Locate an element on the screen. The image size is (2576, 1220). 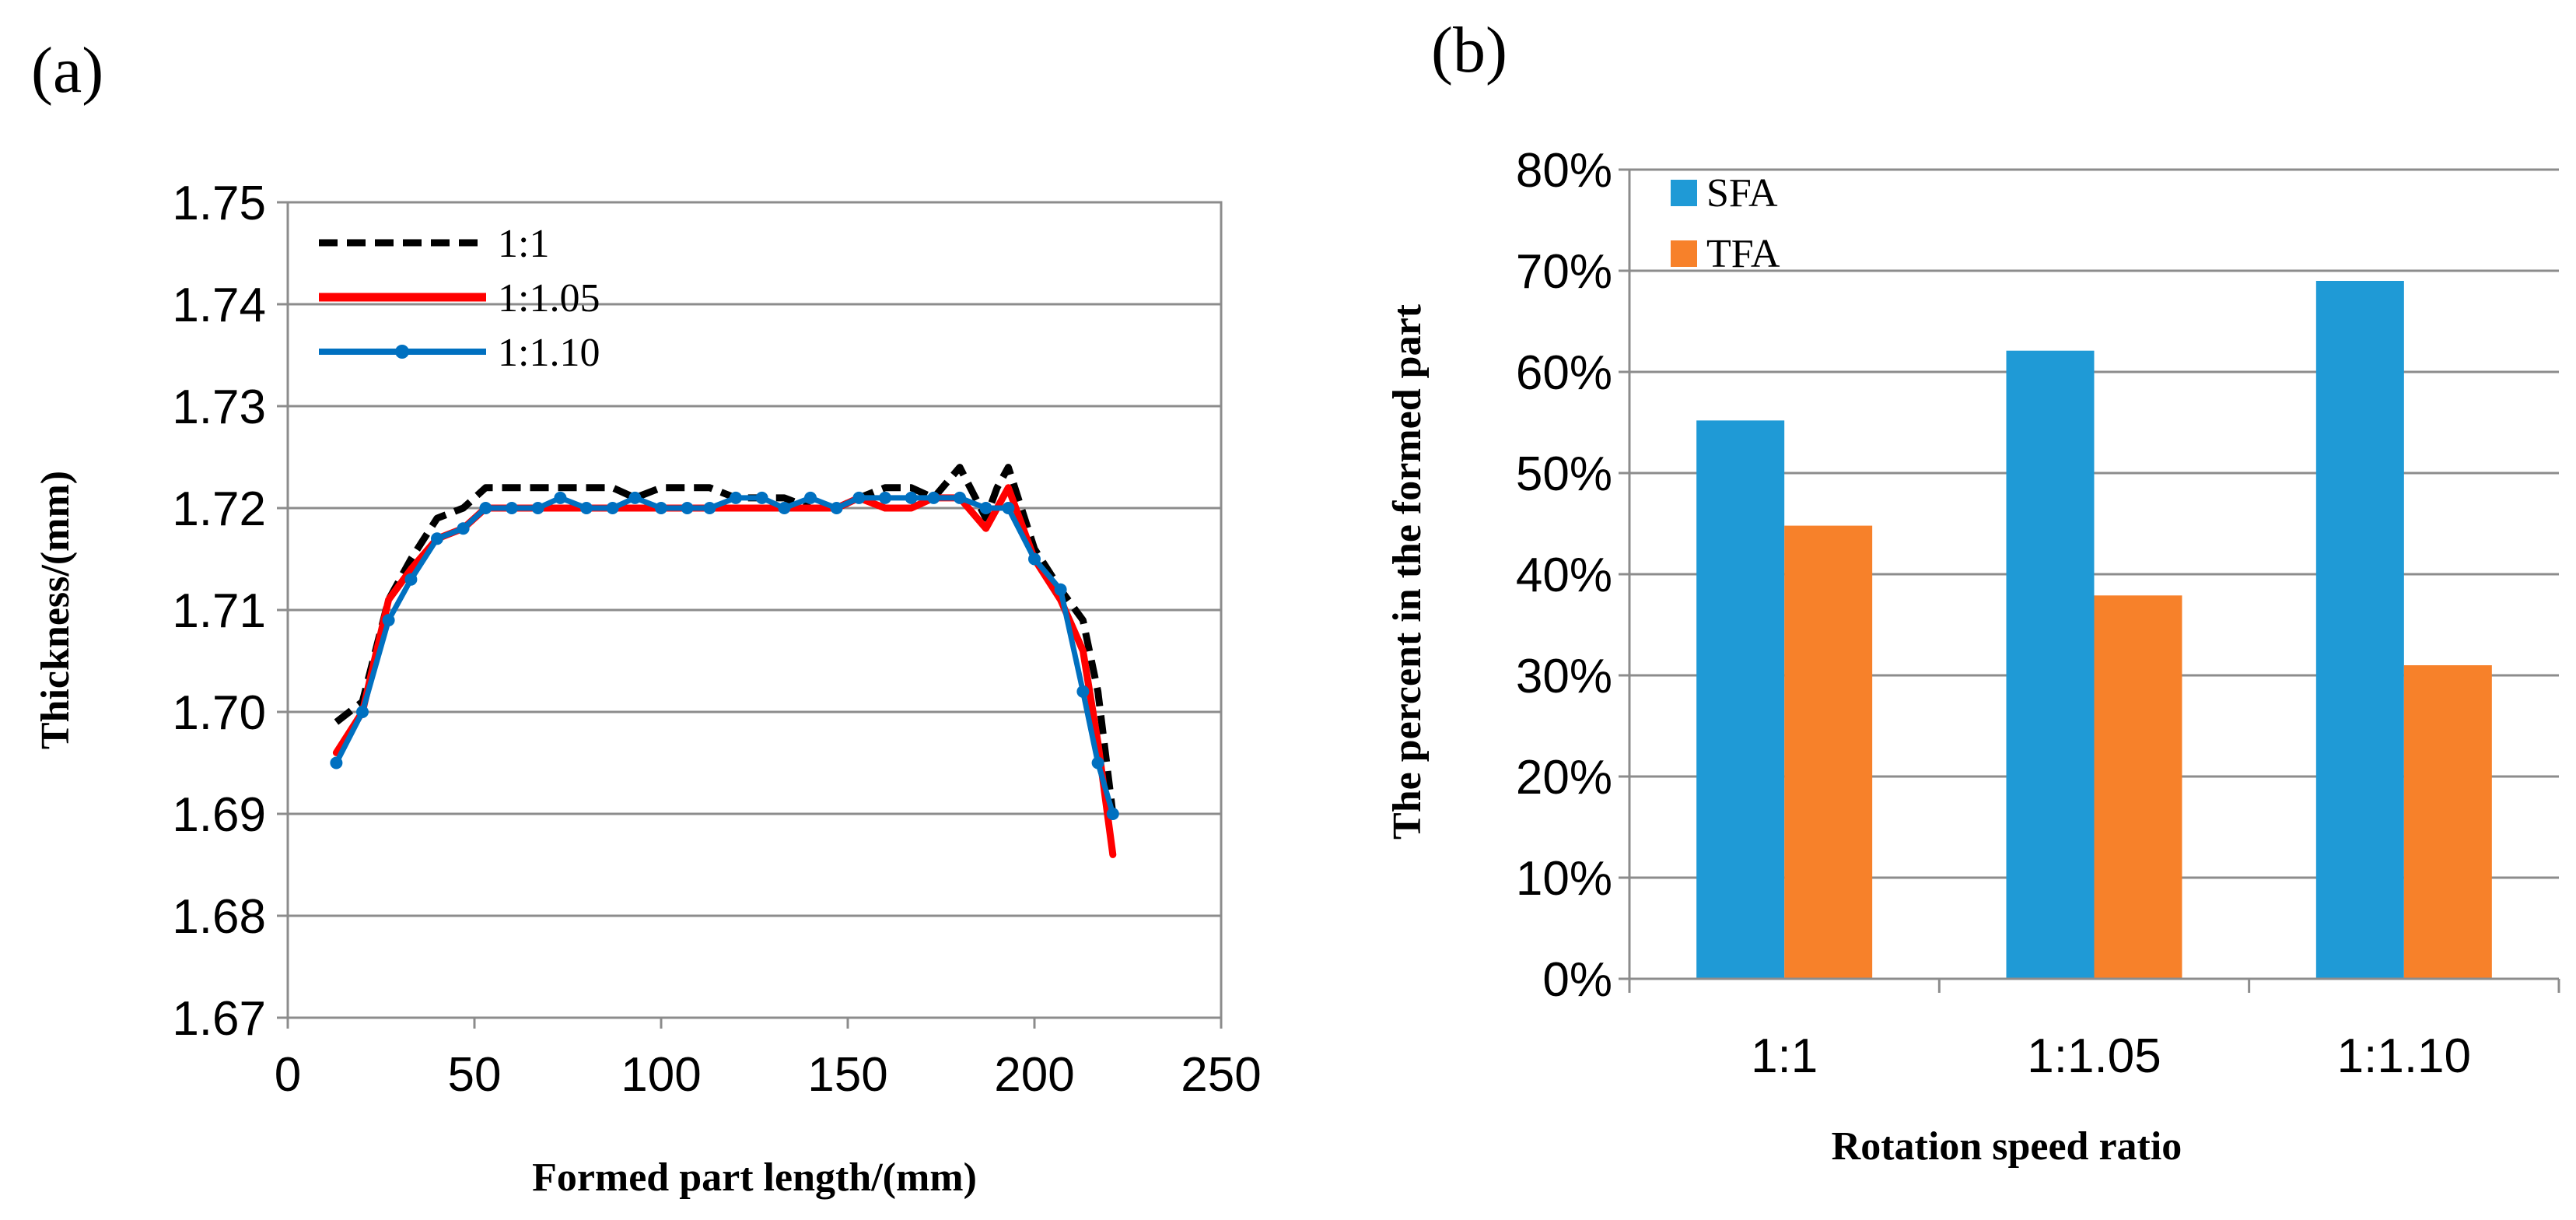
a-x-tick-label: 150 is located at coordinates (847, 1075).